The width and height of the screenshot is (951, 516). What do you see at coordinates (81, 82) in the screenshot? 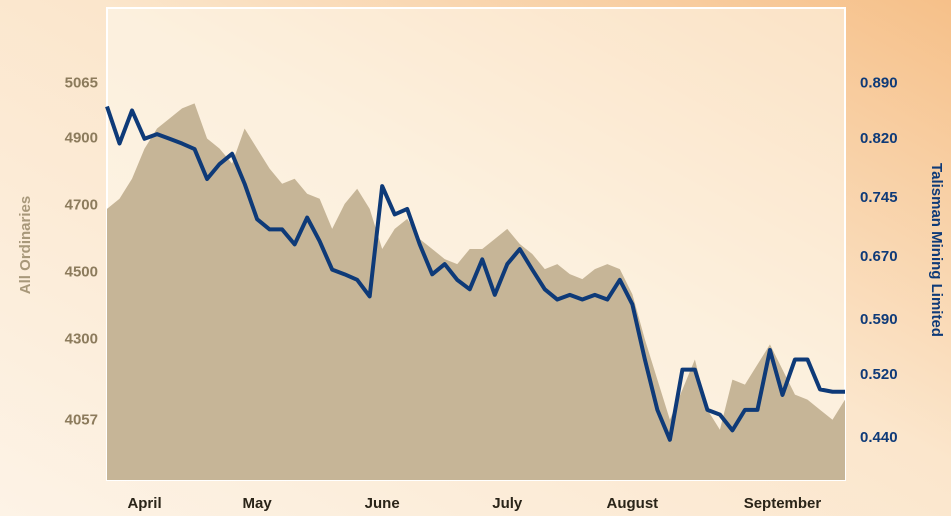
I see `y-tick-label: 5065` at bounding box center [81, 82].